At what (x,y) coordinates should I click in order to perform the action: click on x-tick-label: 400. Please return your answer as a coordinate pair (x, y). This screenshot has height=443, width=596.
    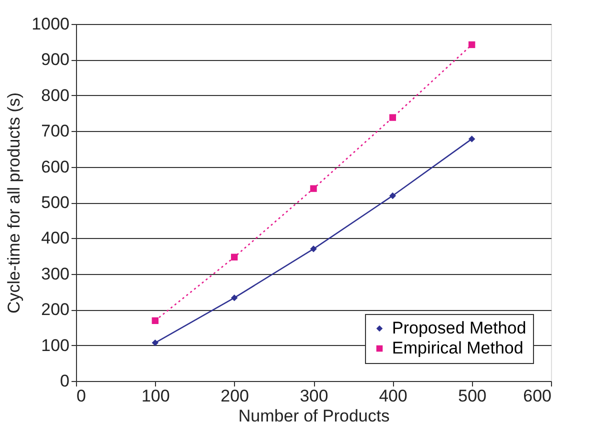
    Looking at the image, I should click on (393, 396).